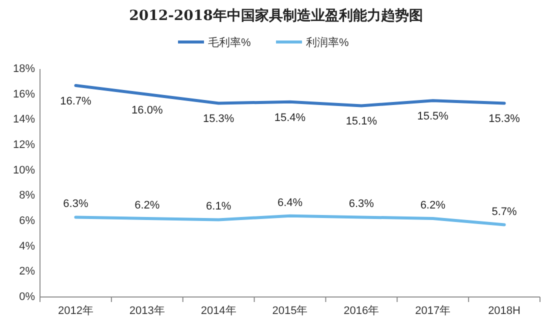 The height and width of the screenshot is (323, 552). Describe the element at coordinates (24, 170) in the screenshot. I see `y-tick-label: 10%` at that location.